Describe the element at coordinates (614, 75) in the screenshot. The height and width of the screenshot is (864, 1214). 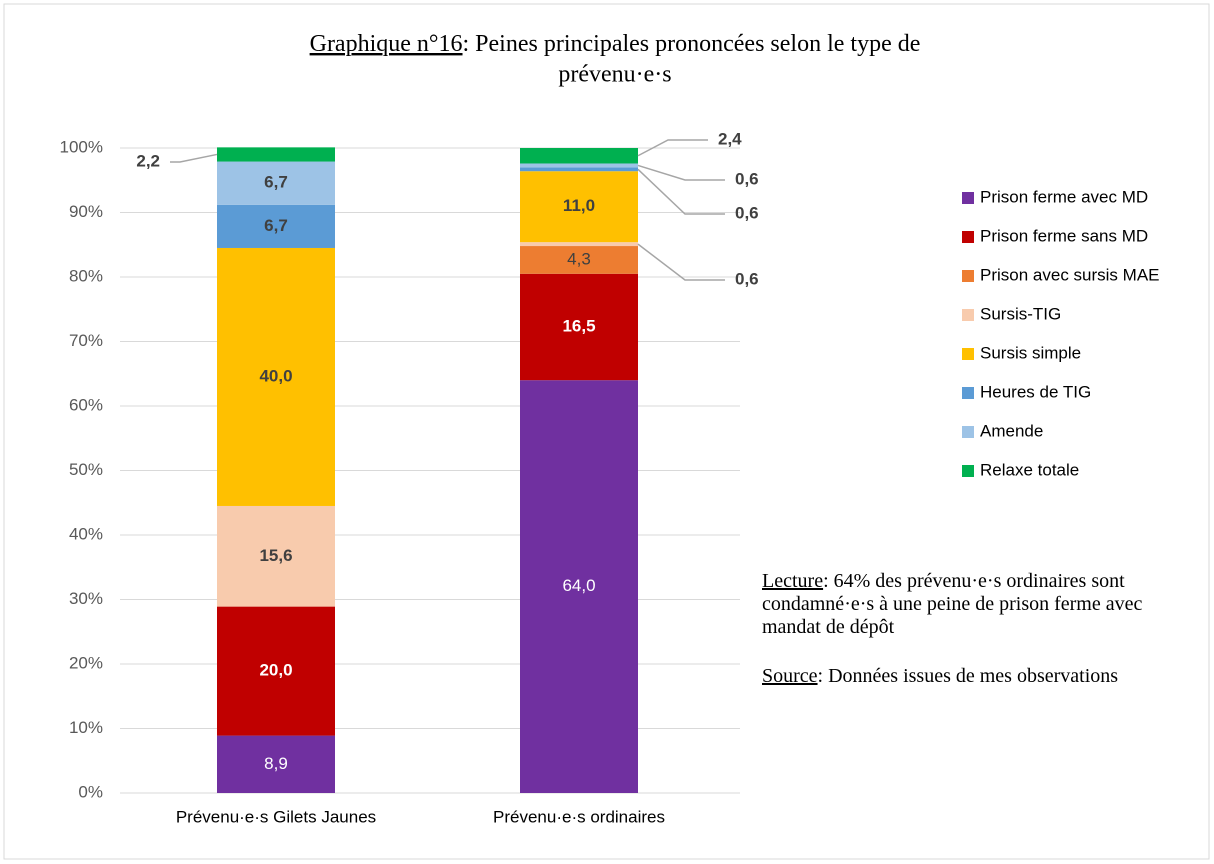
I see `chart-title-line: prévenu·e·s` at that location.